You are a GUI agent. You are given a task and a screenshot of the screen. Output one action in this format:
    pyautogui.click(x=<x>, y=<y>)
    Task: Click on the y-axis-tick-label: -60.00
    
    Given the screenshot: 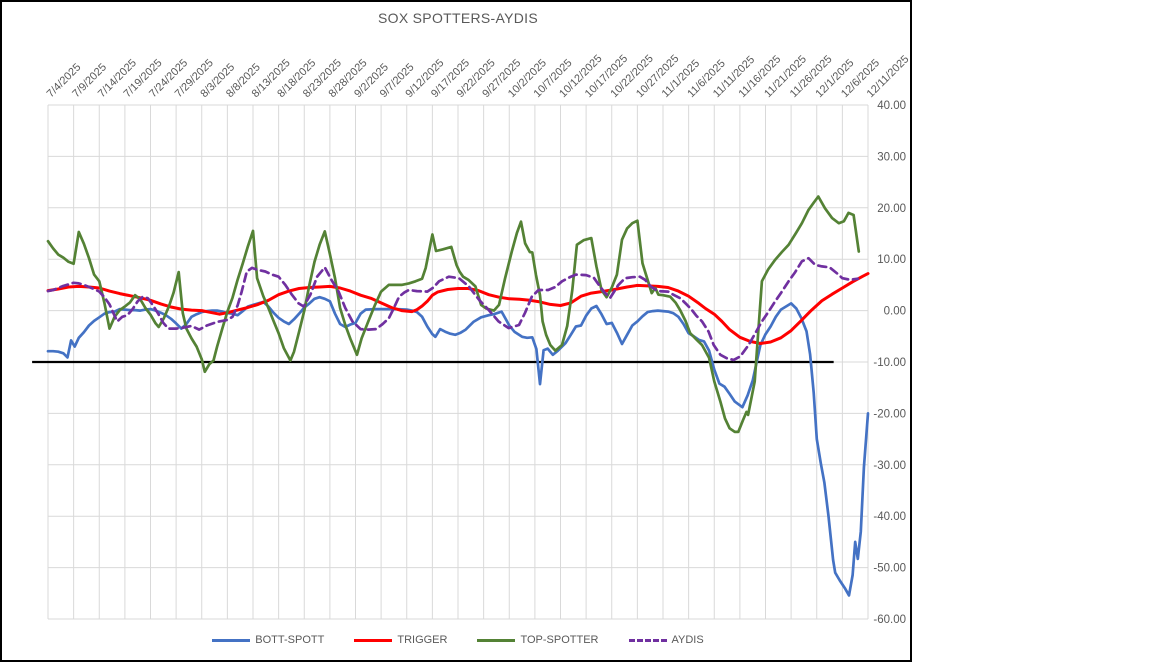 What is the action you would take?
    pyautogui.click(x=889, y=620)
    